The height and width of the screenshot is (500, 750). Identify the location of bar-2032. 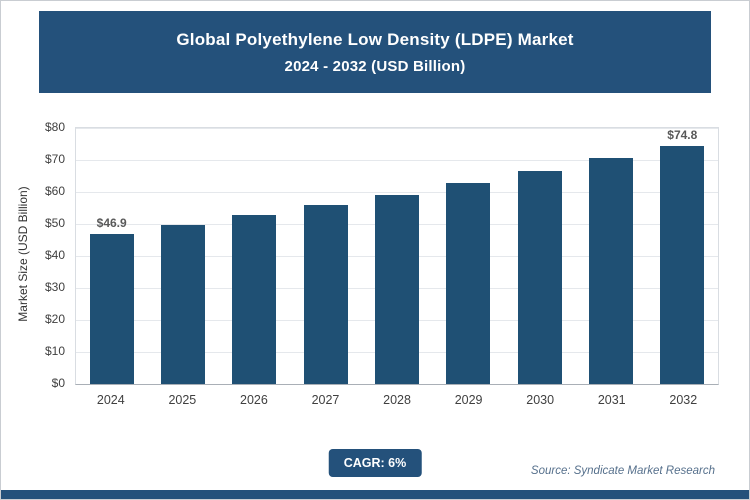
(682, 265).